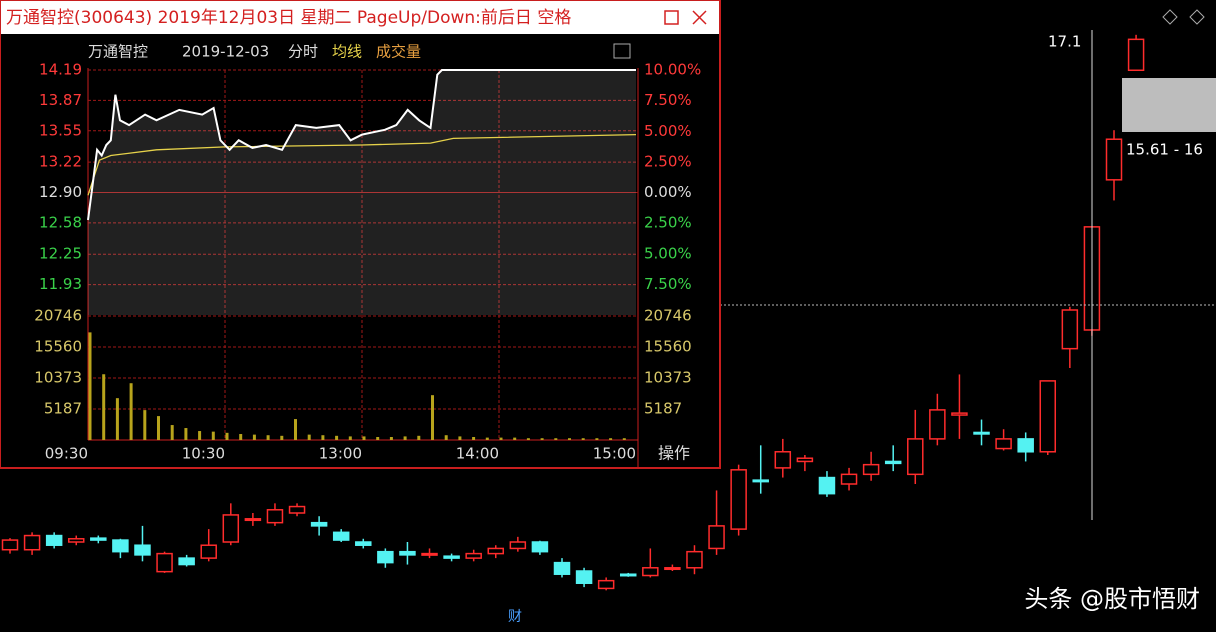 This screenshot has height=632, width=1216. What do you see at coordinates (614, 454) in the screenshot?
I see `time-tick-label: 15:00` at bounding box center [614, 454].